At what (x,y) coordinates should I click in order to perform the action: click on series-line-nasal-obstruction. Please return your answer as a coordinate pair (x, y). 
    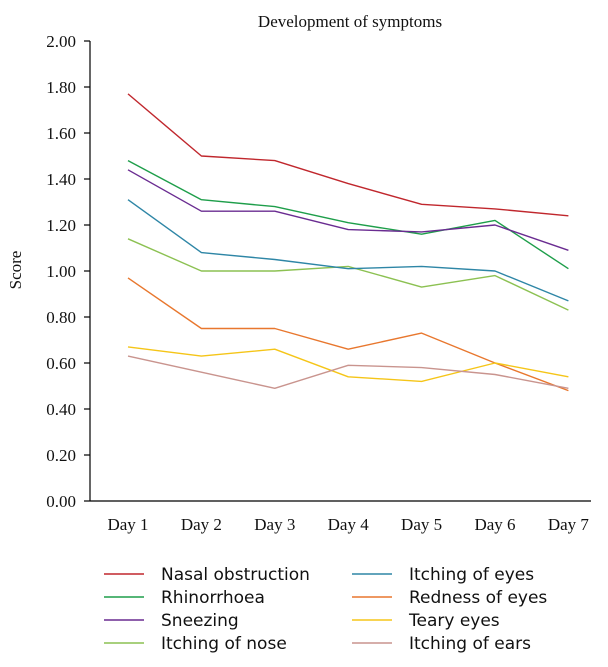
    Looking at the image, I should click on (348, 155).